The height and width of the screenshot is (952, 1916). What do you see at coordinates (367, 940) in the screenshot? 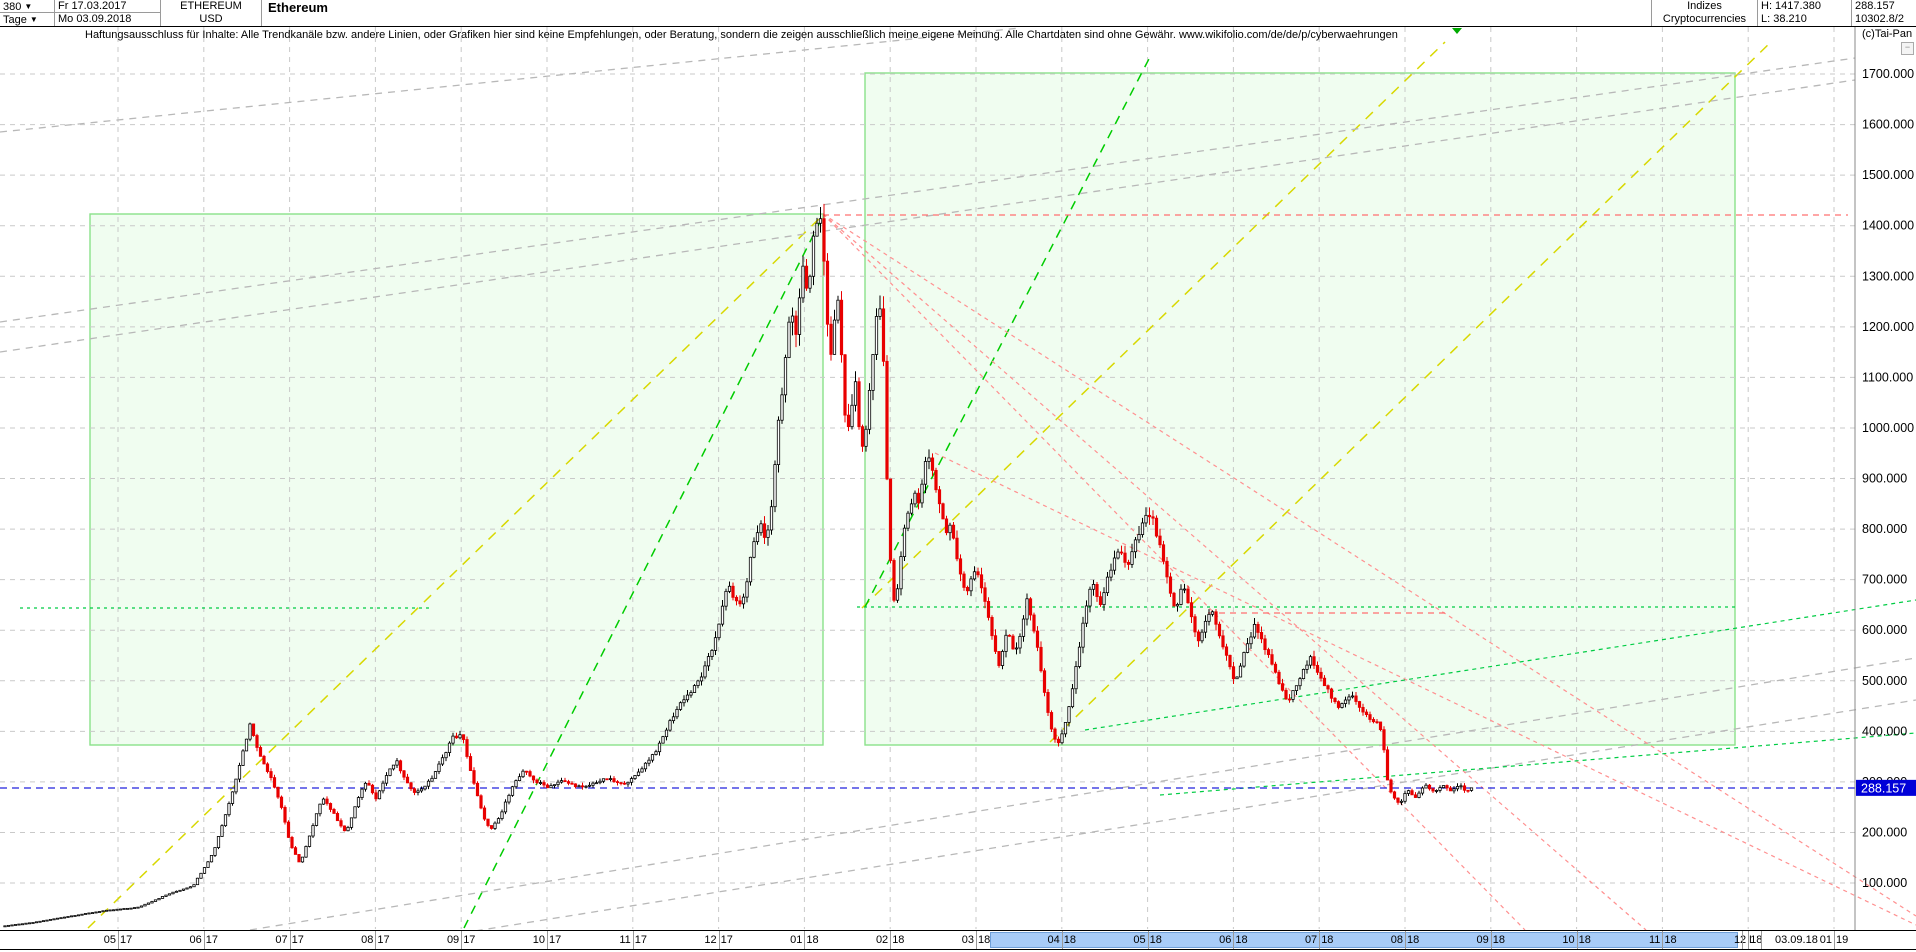
I see `month-label: 08` at bounding box center [367, 940].